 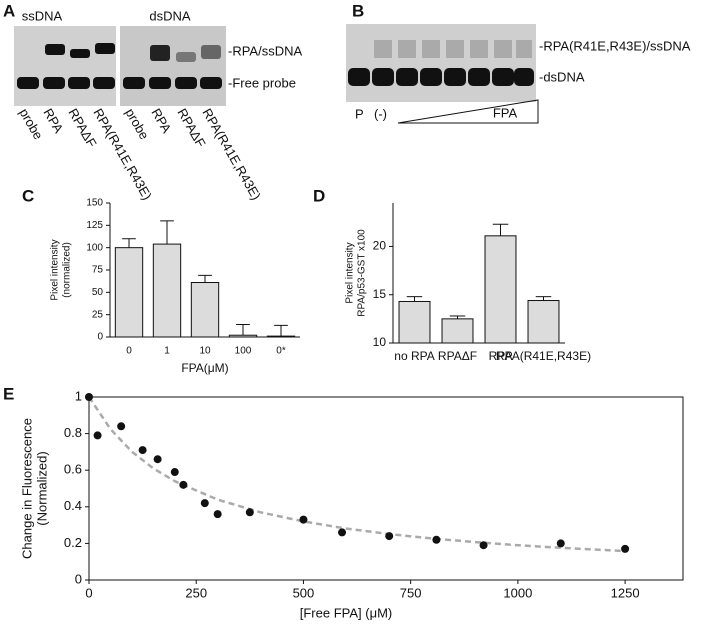 What do you see at coordinates (161, 121) in the screenshot?
I see `lane-label: RPA` at bounding box center [161, 121].